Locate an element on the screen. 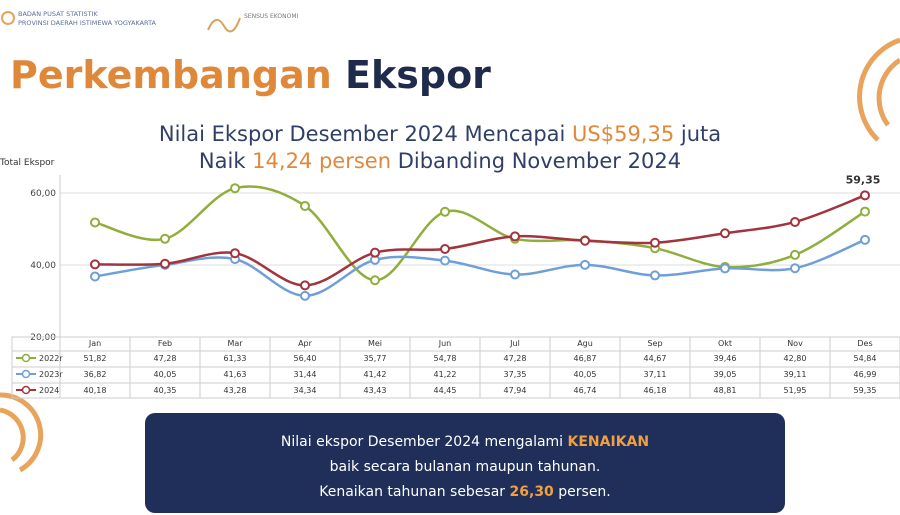 The height and width of the screenshot is (515, 900). table-value: 59,35 is located at coordinates (865, 390).